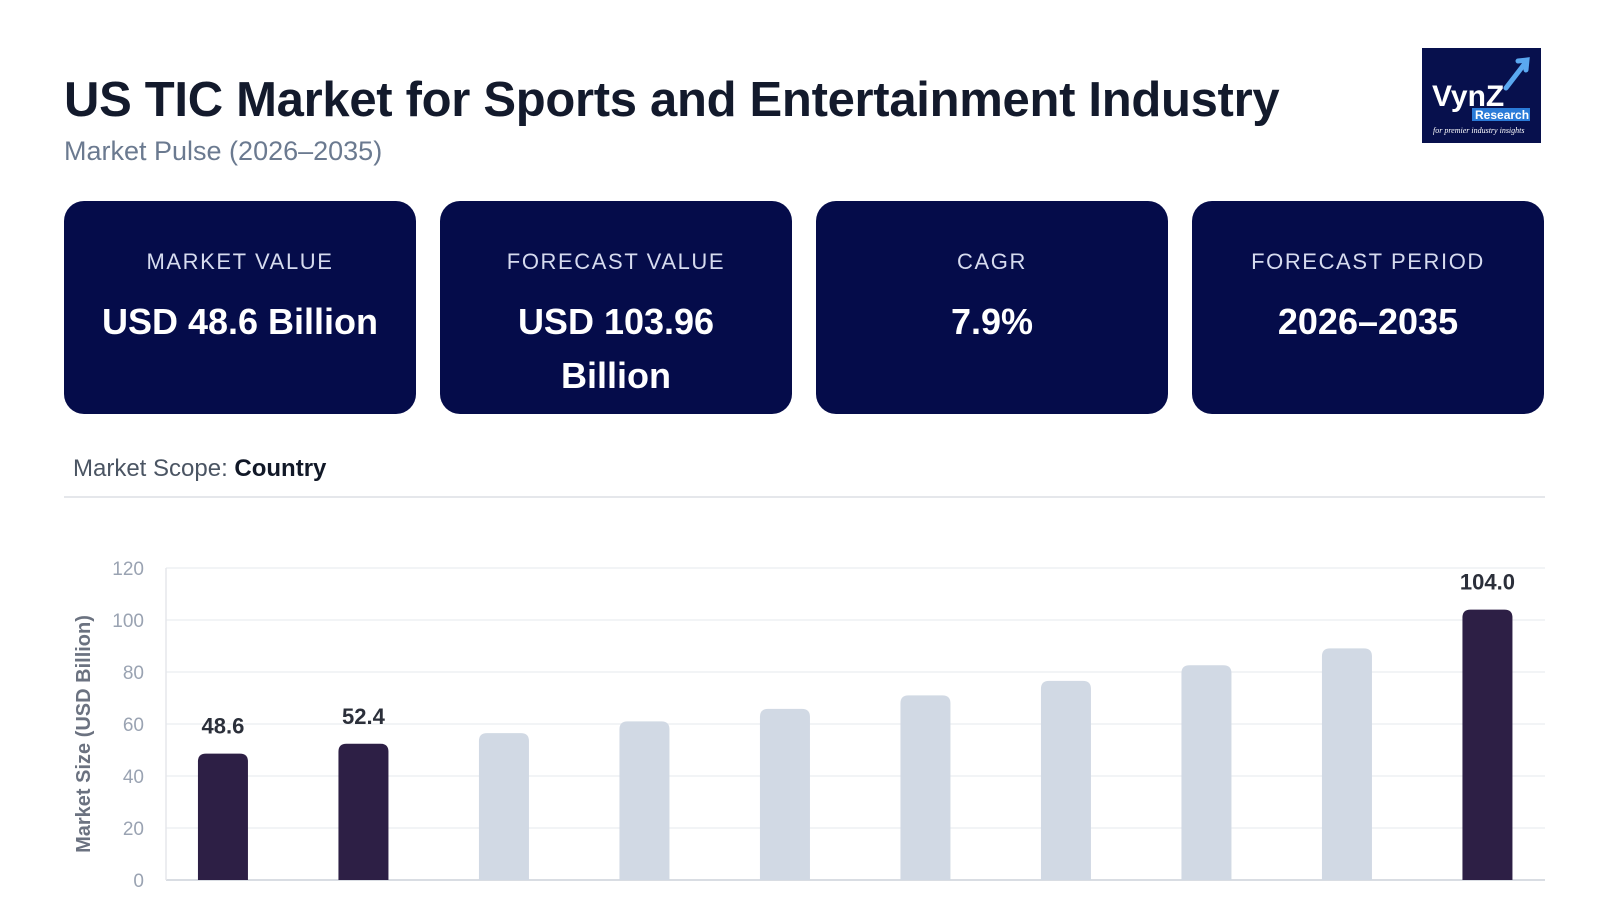 Image resolution: width=1600 pixels, height=900 pixels. Describe the element at coordinates (1346, 764) in the screenshot. I see `bar-2034` at that location.